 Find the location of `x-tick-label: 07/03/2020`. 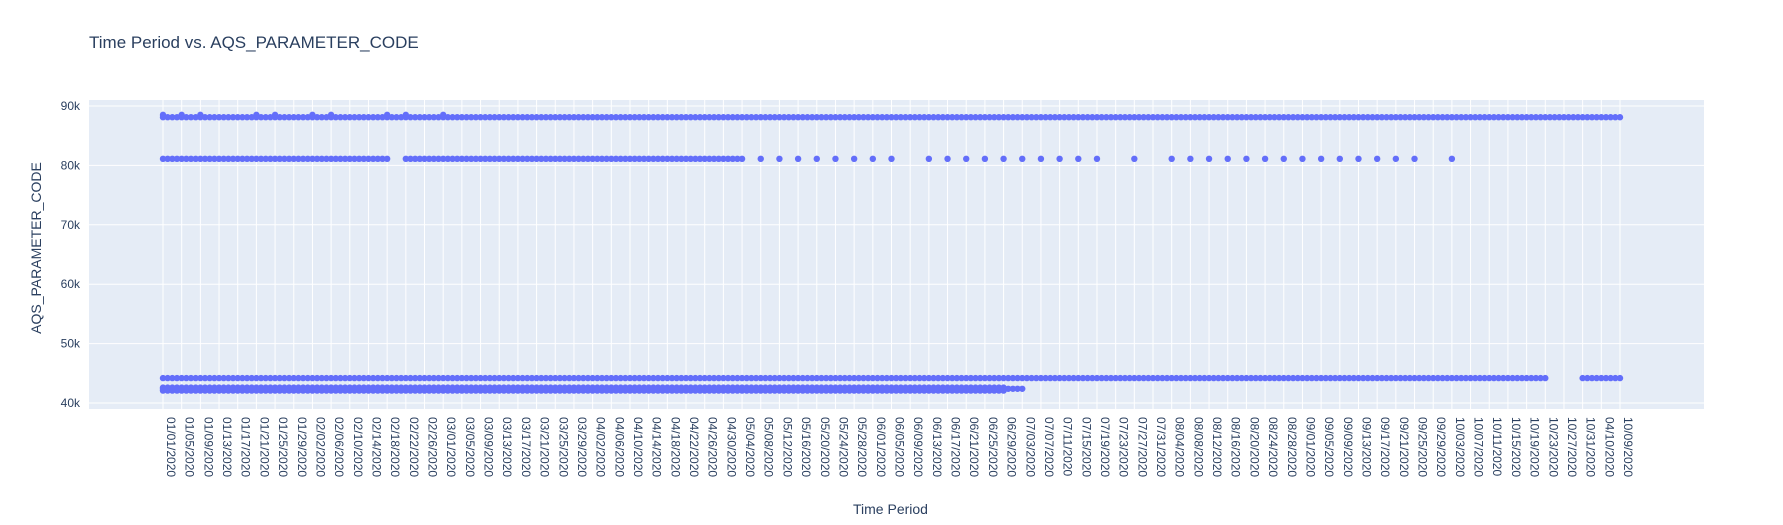

x-tick-label: 07/03/2020 is located at coordinates (1030, 447).